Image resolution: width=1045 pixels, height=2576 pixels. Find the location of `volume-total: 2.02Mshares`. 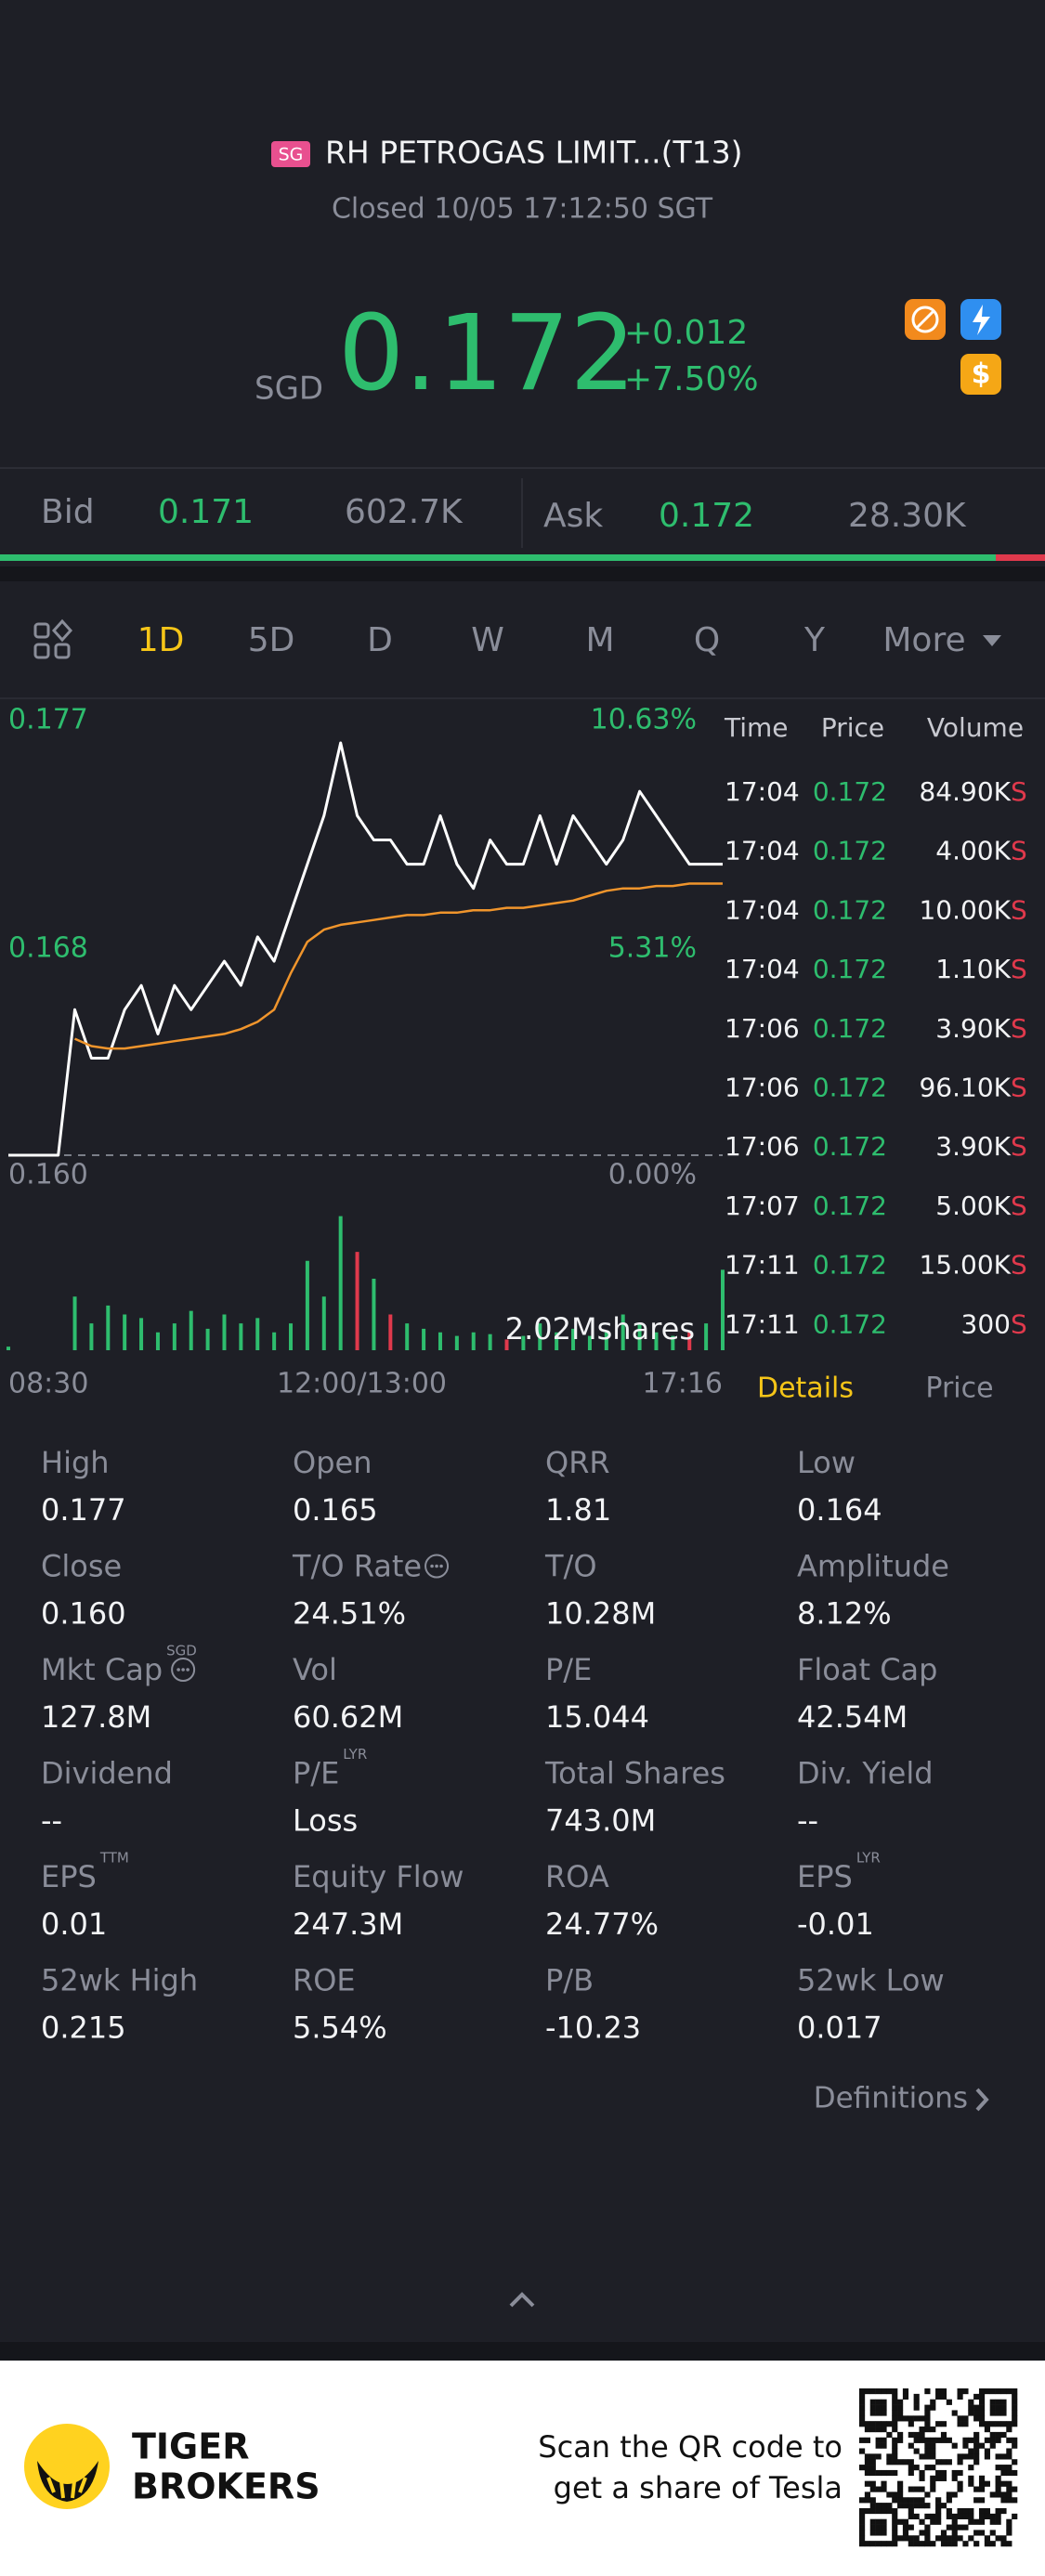

volume-total: 2.02Mshares is located at coordinates (600, 1329).